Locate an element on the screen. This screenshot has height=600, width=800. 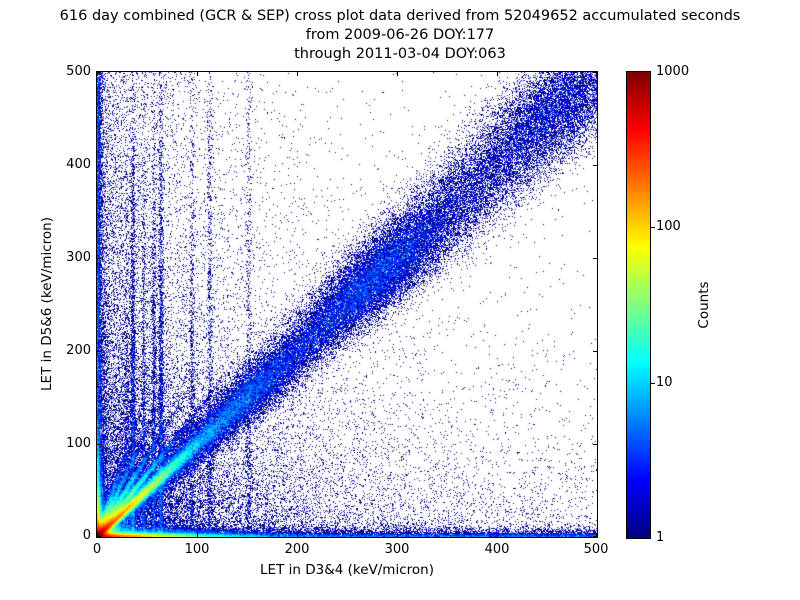
x-tick-label: 0 is located at coordinates (97, 549).